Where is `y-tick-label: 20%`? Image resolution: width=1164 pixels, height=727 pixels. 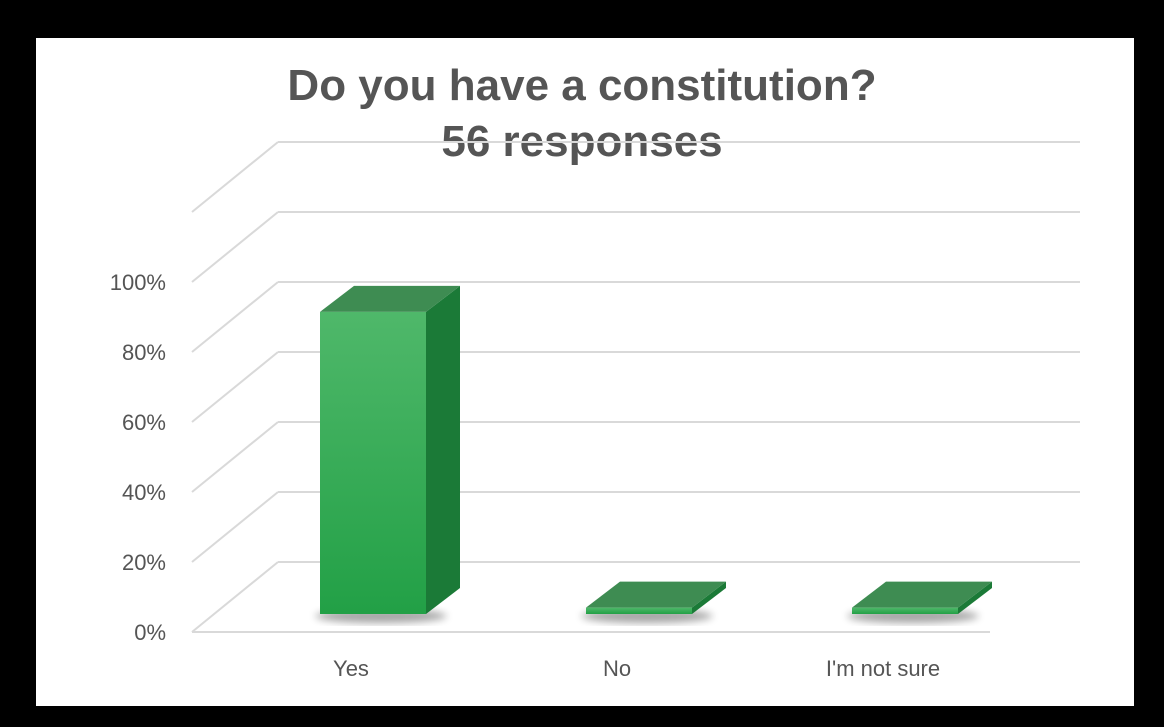
y-tick-label: 20% is located at coordinates (144, 562).